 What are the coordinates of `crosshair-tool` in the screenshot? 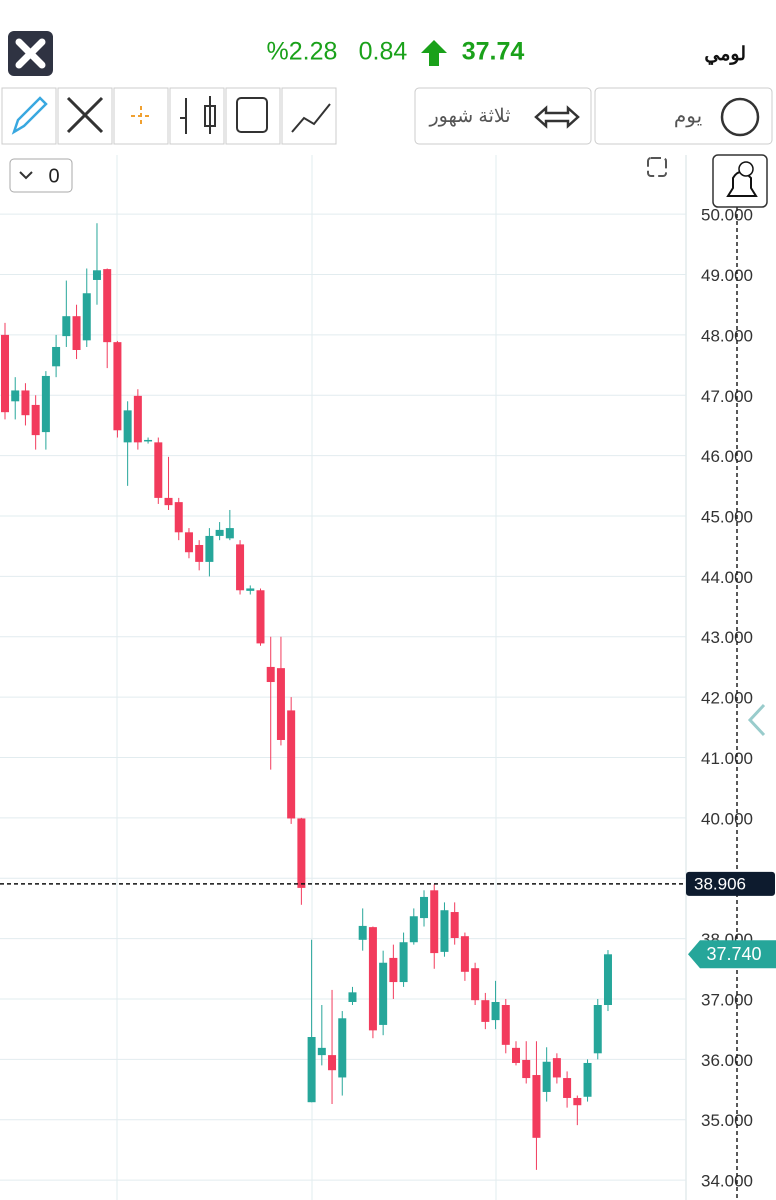 It's located at (141, 116).